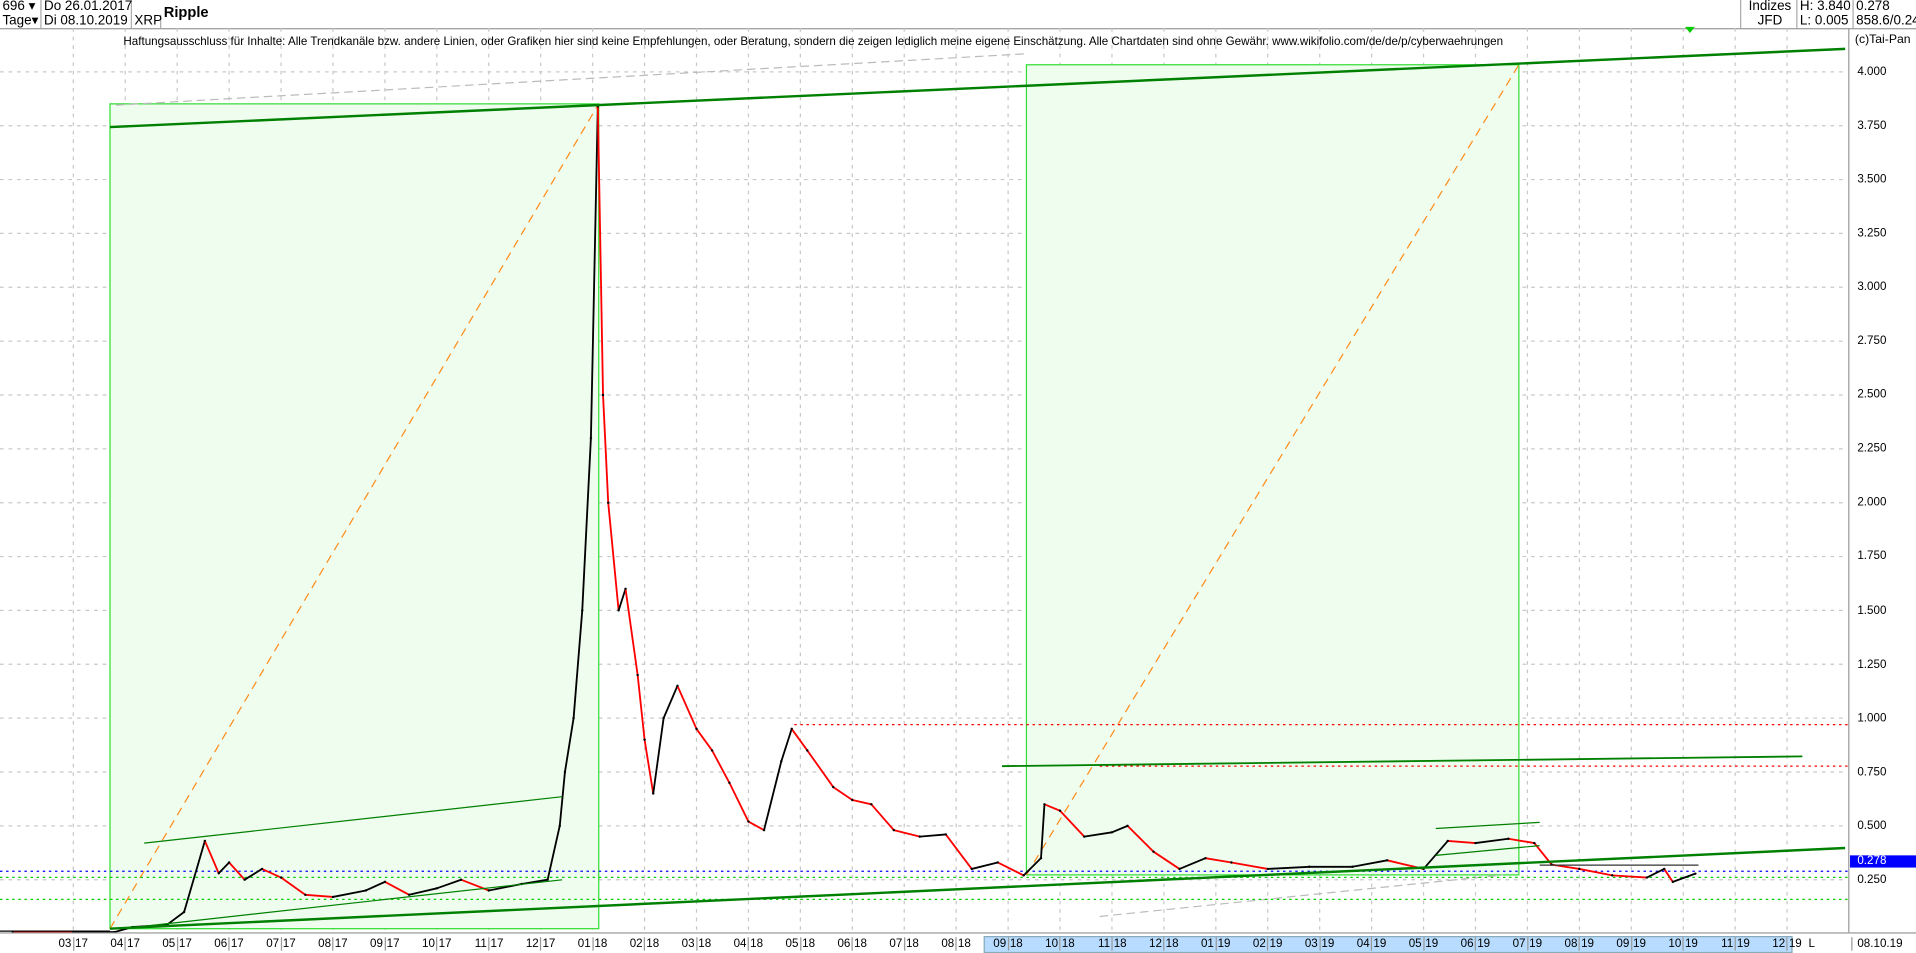 The image size is (1916, 953). What do you see at coordinates (1871, 179) in the screenshot?
I see `y-tick-label: 3.500` at bounding box center [1871, 179].